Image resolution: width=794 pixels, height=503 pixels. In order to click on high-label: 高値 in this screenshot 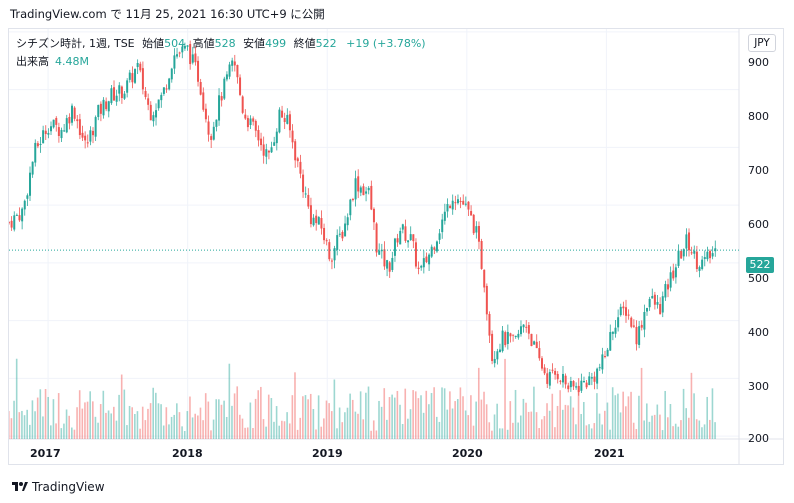, I will do `click(203, 43)`.